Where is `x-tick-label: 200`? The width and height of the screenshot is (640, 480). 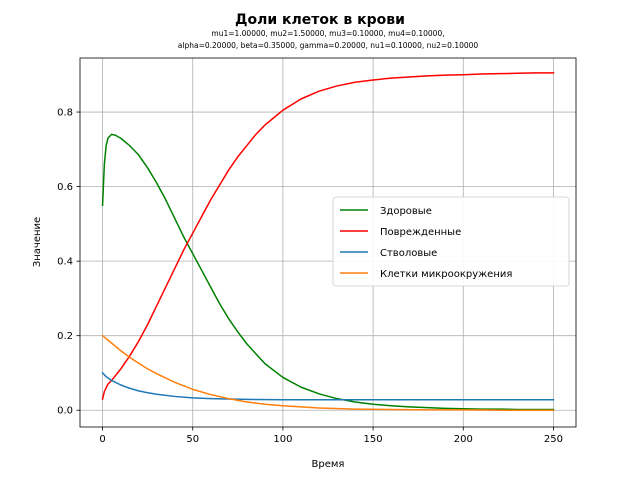 x-tick-label: 200 is located at coordinates (463, 439).